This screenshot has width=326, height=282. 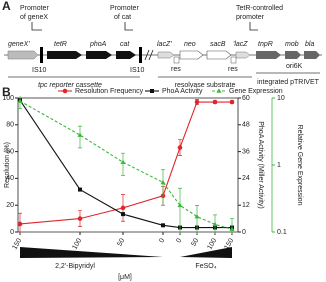 I want to click on y-tick-label: 60, so click(x=10, y=151).